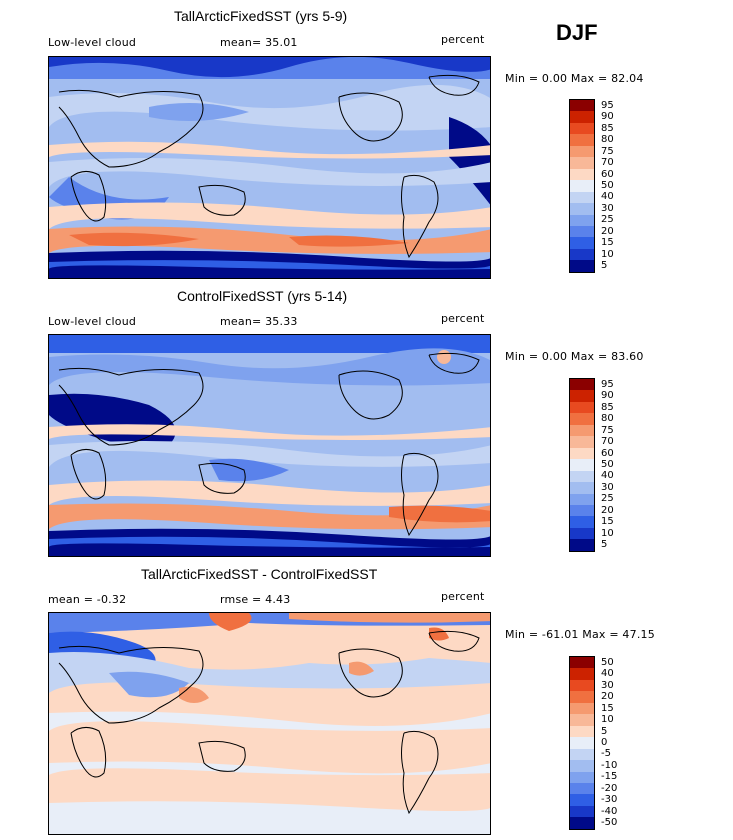 This screenshot has width=733, height=840. I want to click on colorbar-label: 0, so click(604, 742).